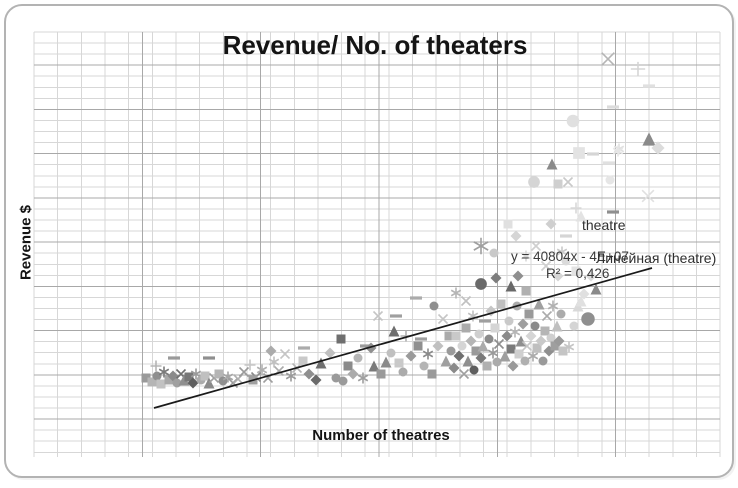 The width and height of the screenshot is (738, 488). Describe the element at coordinates (570, 256) in the screenshot. I see `trendline-equation-label: y = 40804x - 4E+07` at that location.